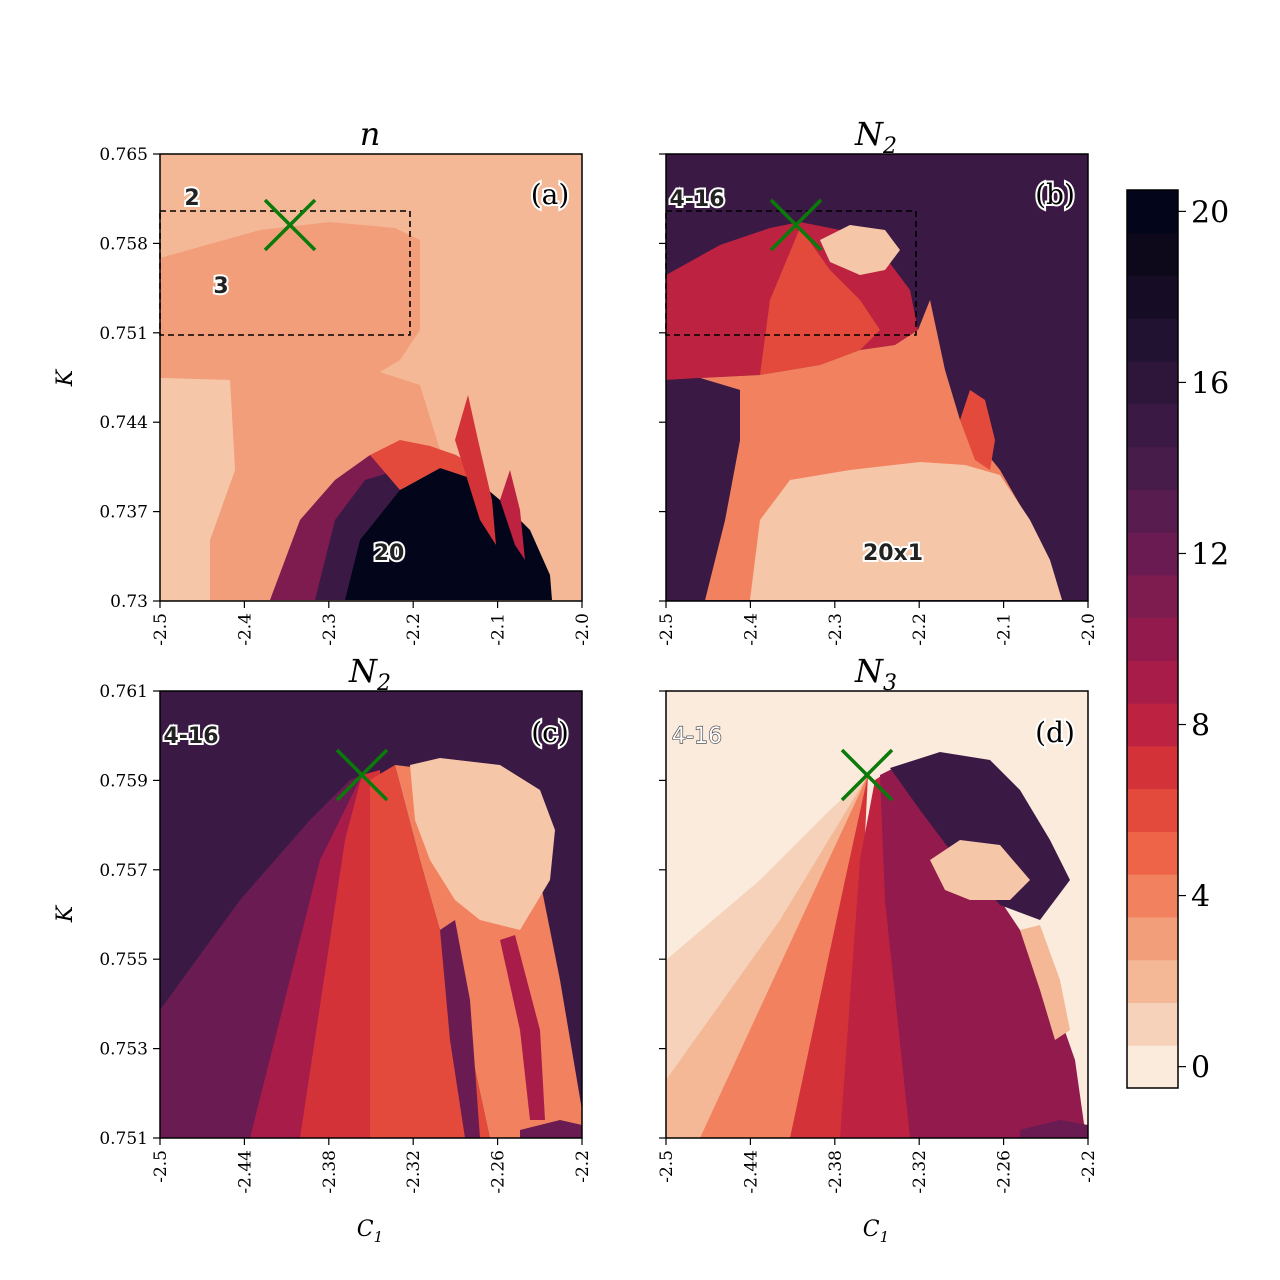 The width and height of the screenshot is (1280, 1280). I want to click on y-tick-label: 0.765, so click(123, 155).